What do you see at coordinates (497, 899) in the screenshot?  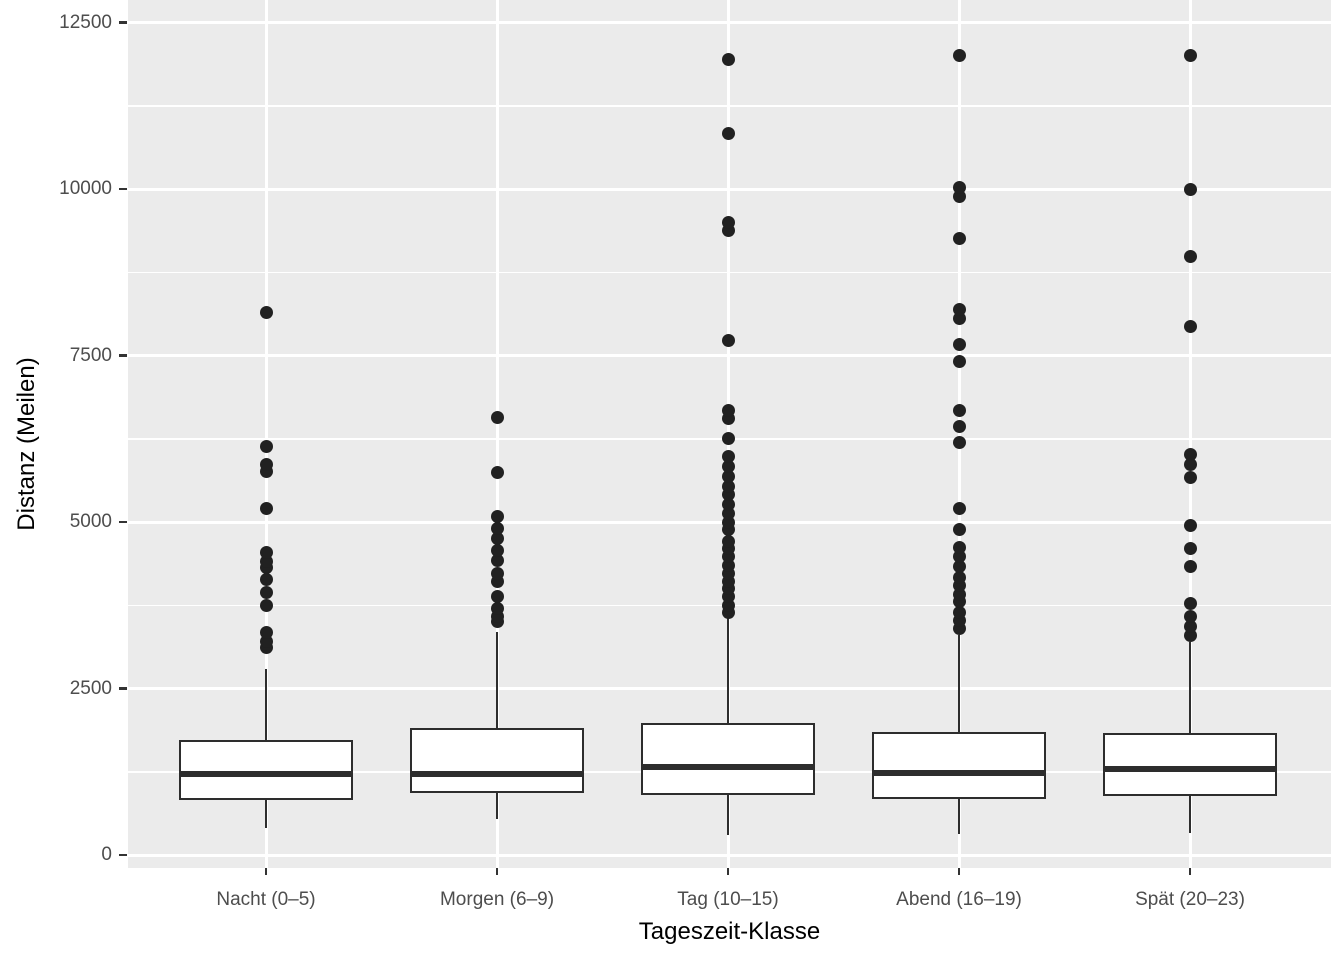 I see `x-tick-label: Morgen (6–9)` at bounding box center [497, 899].